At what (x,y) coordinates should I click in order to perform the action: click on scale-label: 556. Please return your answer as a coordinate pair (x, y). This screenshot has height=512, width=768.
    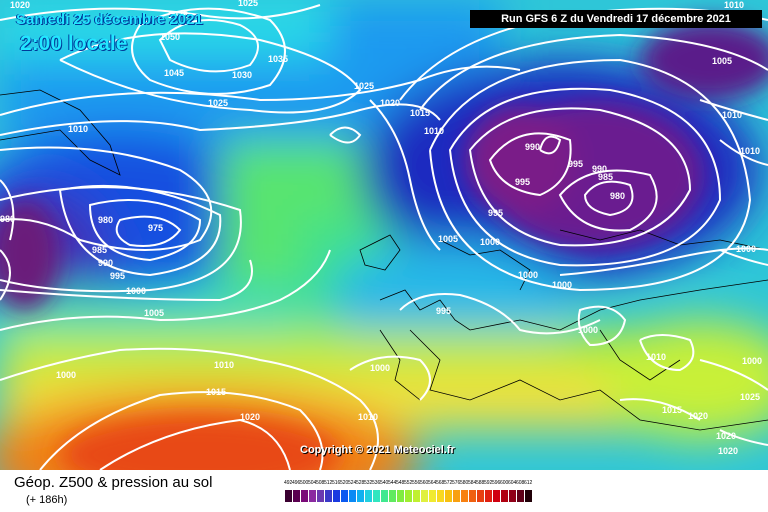
    Looking at the image, I should click on (416, 483).